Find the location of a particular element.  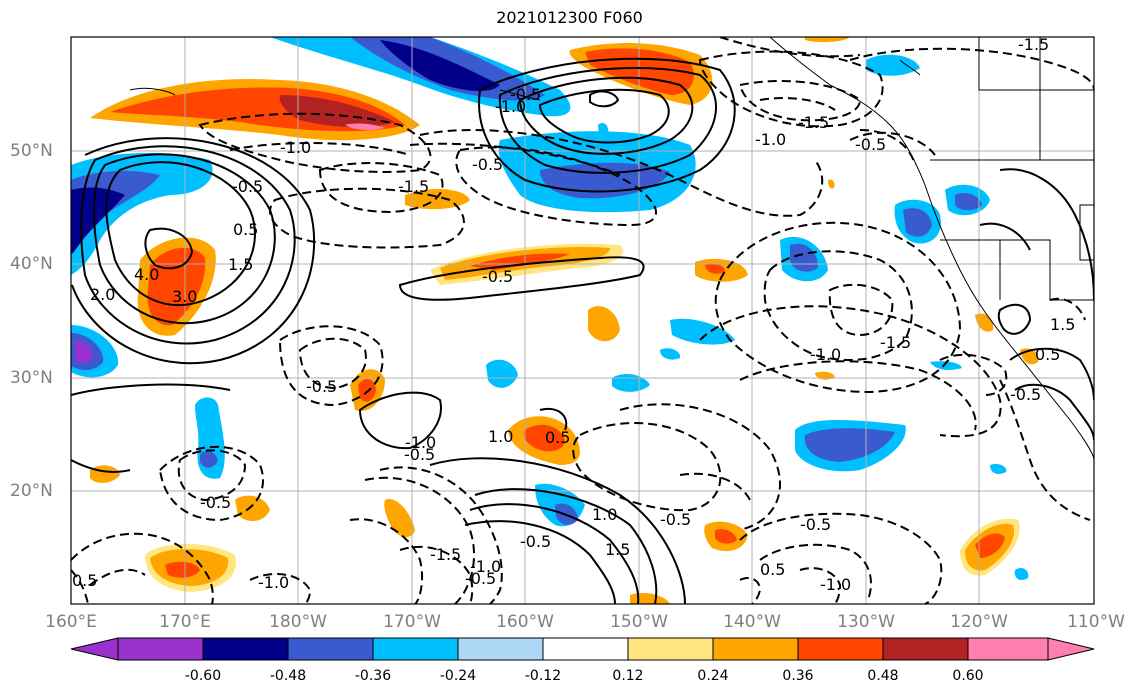

contour-label: 3.0 is located at coordinates (184, 296).